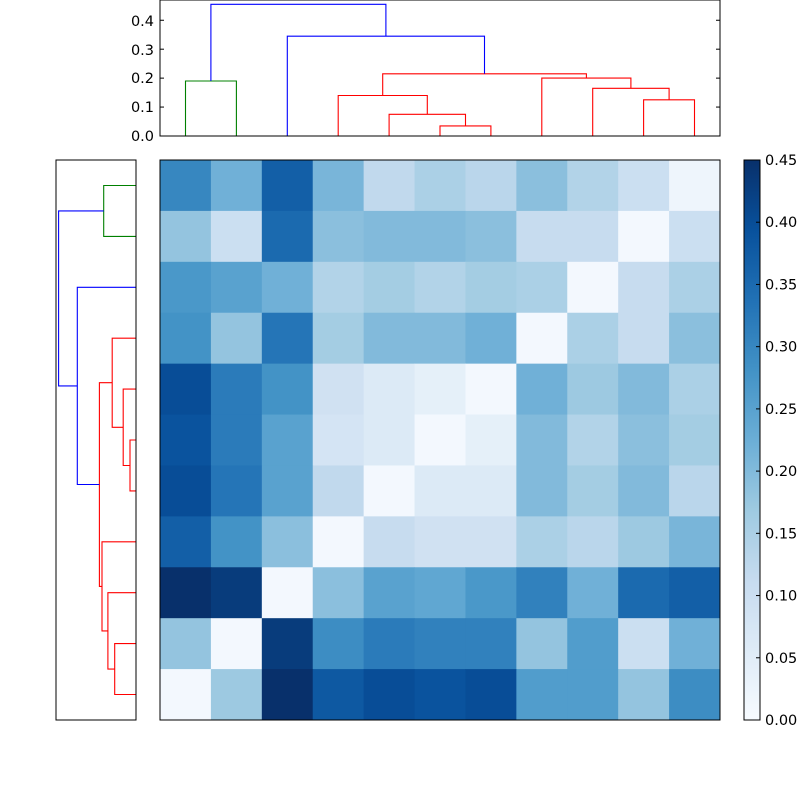  I want to click on colorbar-tick-label: 0.05, so click(781, 659).